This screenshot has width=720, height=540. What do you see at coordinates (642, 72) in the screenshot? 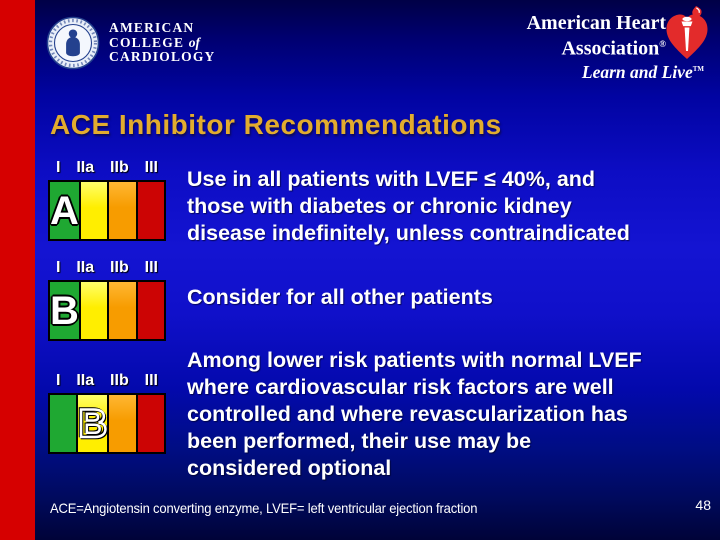
I see `aha-tagline: Learn and LiveTM` at bounding box center [642, 72].